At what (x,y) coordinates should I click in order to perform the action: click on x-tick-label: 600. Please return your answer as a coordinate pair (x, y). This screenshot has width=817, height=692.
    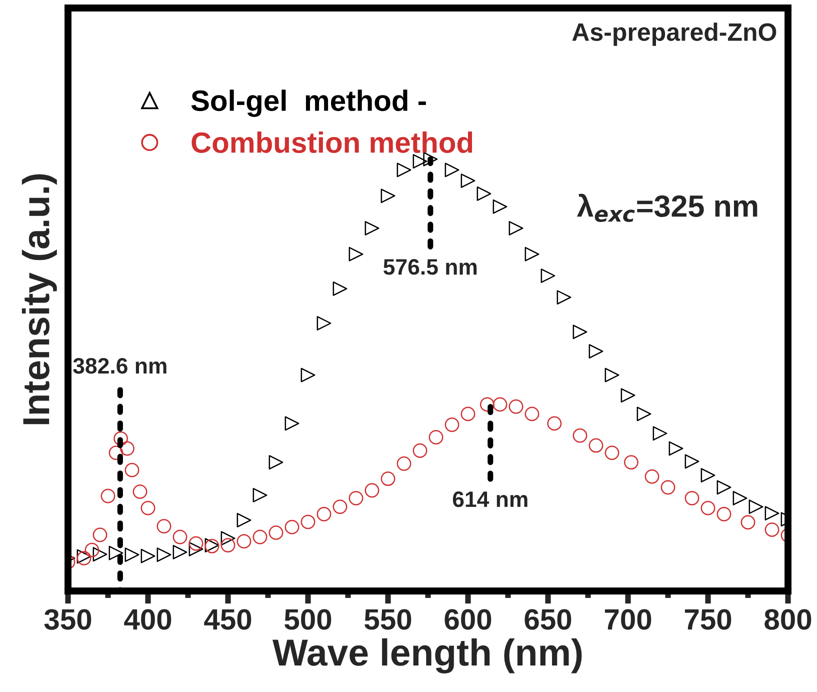
    Looking at the image, I should click on (468, 619).